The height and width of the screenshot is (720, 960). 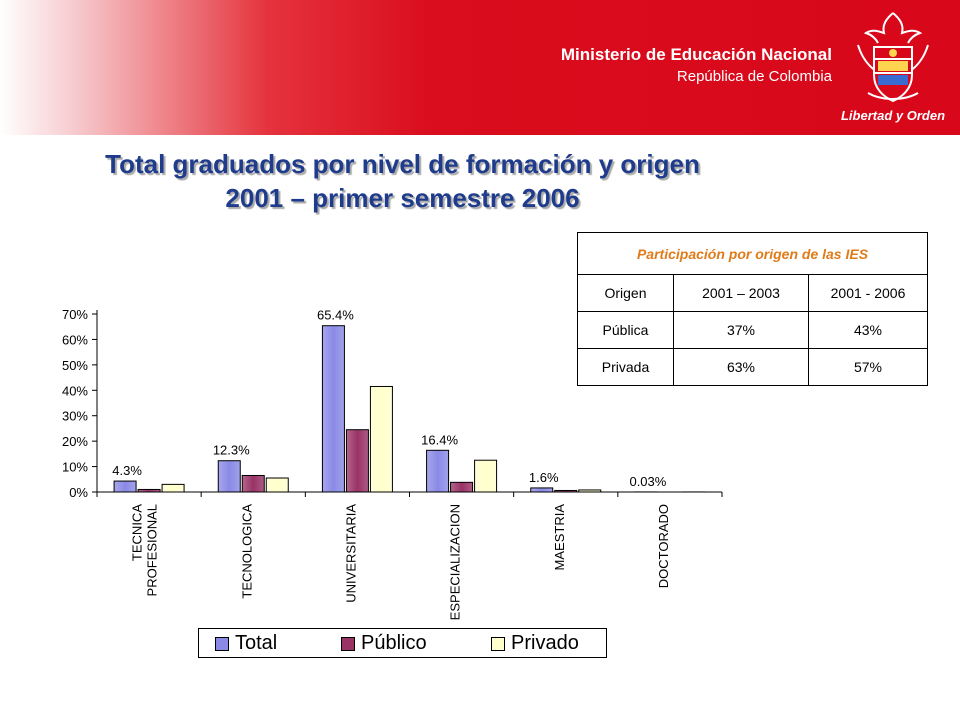 What do you see at coordinates (335, 315) in the screenshot?
I see `data-label: 65.4%` at bounding box center [335, 315].